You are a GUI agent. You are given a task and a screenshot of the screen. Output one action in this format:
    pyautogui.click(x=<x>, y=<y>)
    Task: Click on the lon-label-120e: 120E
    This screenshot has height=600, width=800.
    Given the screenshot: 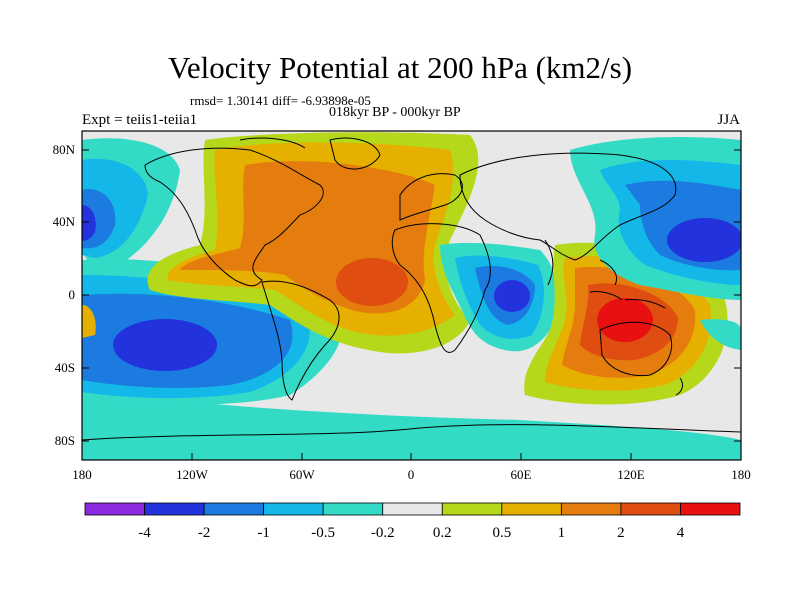 What is the action you would take?
    pyautogui.click(x=631, y=474)
    